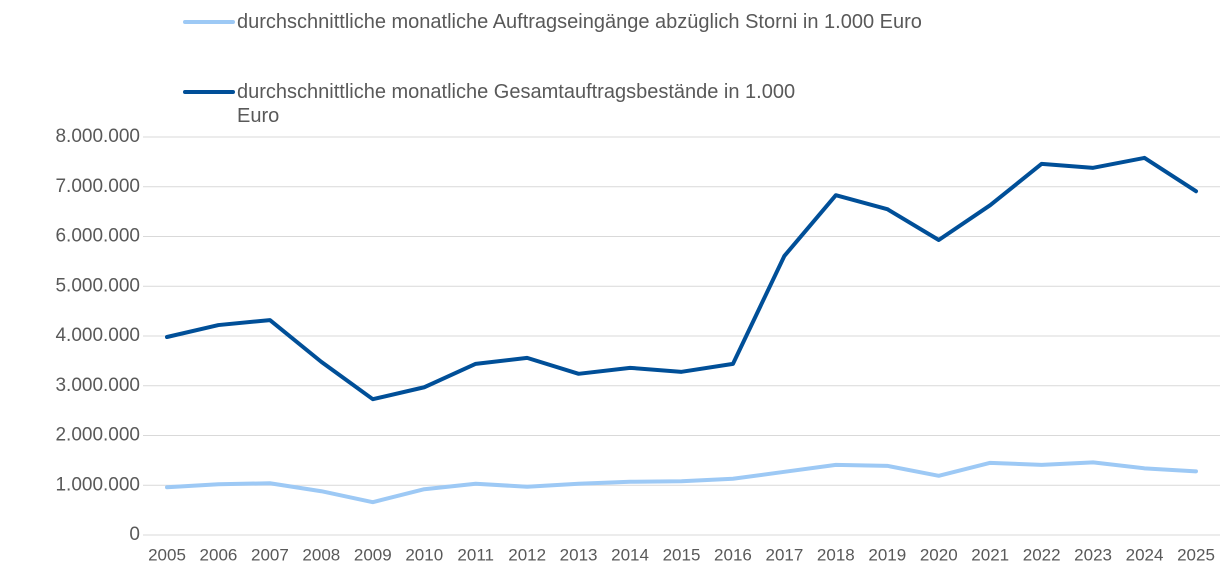 The image size is (1228, 569). Describe the element at coordinates (630, 554) in the screenshot. I see `x-tick-label: 2014` at that location.